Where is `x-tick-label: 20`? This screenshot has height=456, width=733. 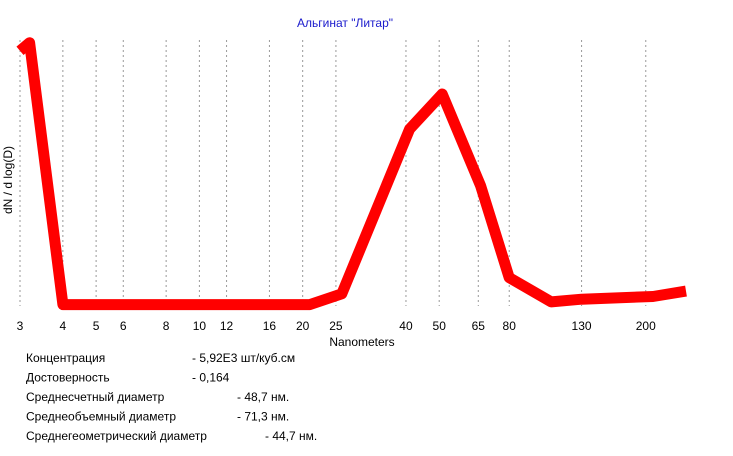 x-tick-label: 20 is located at coordinates (303, 326).